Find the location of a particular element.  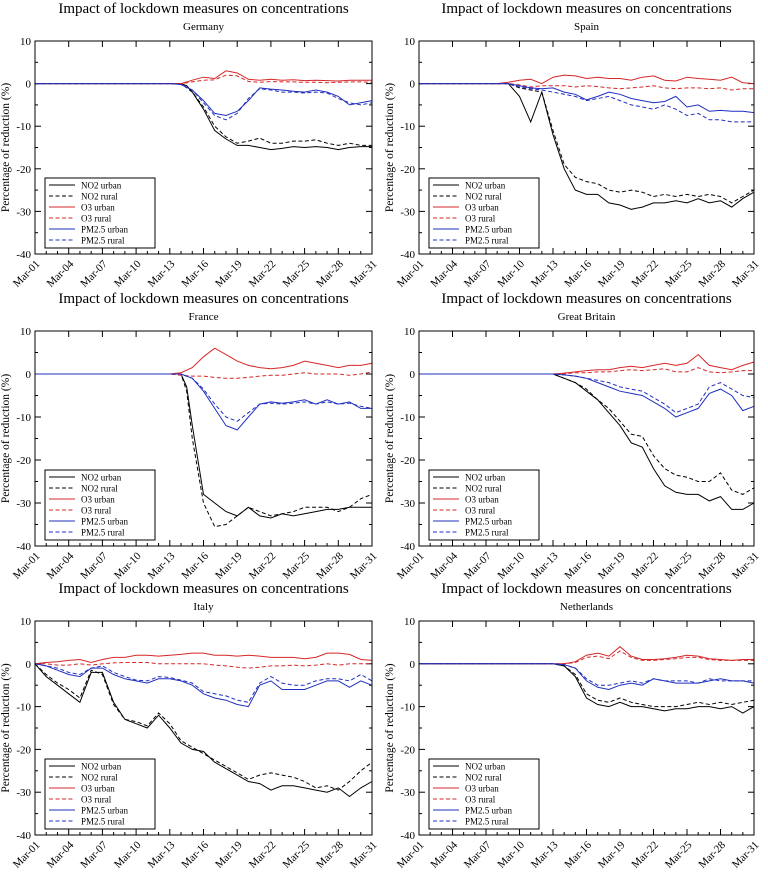

chart-subtitle: Germany is located at coordinates (203, 27).